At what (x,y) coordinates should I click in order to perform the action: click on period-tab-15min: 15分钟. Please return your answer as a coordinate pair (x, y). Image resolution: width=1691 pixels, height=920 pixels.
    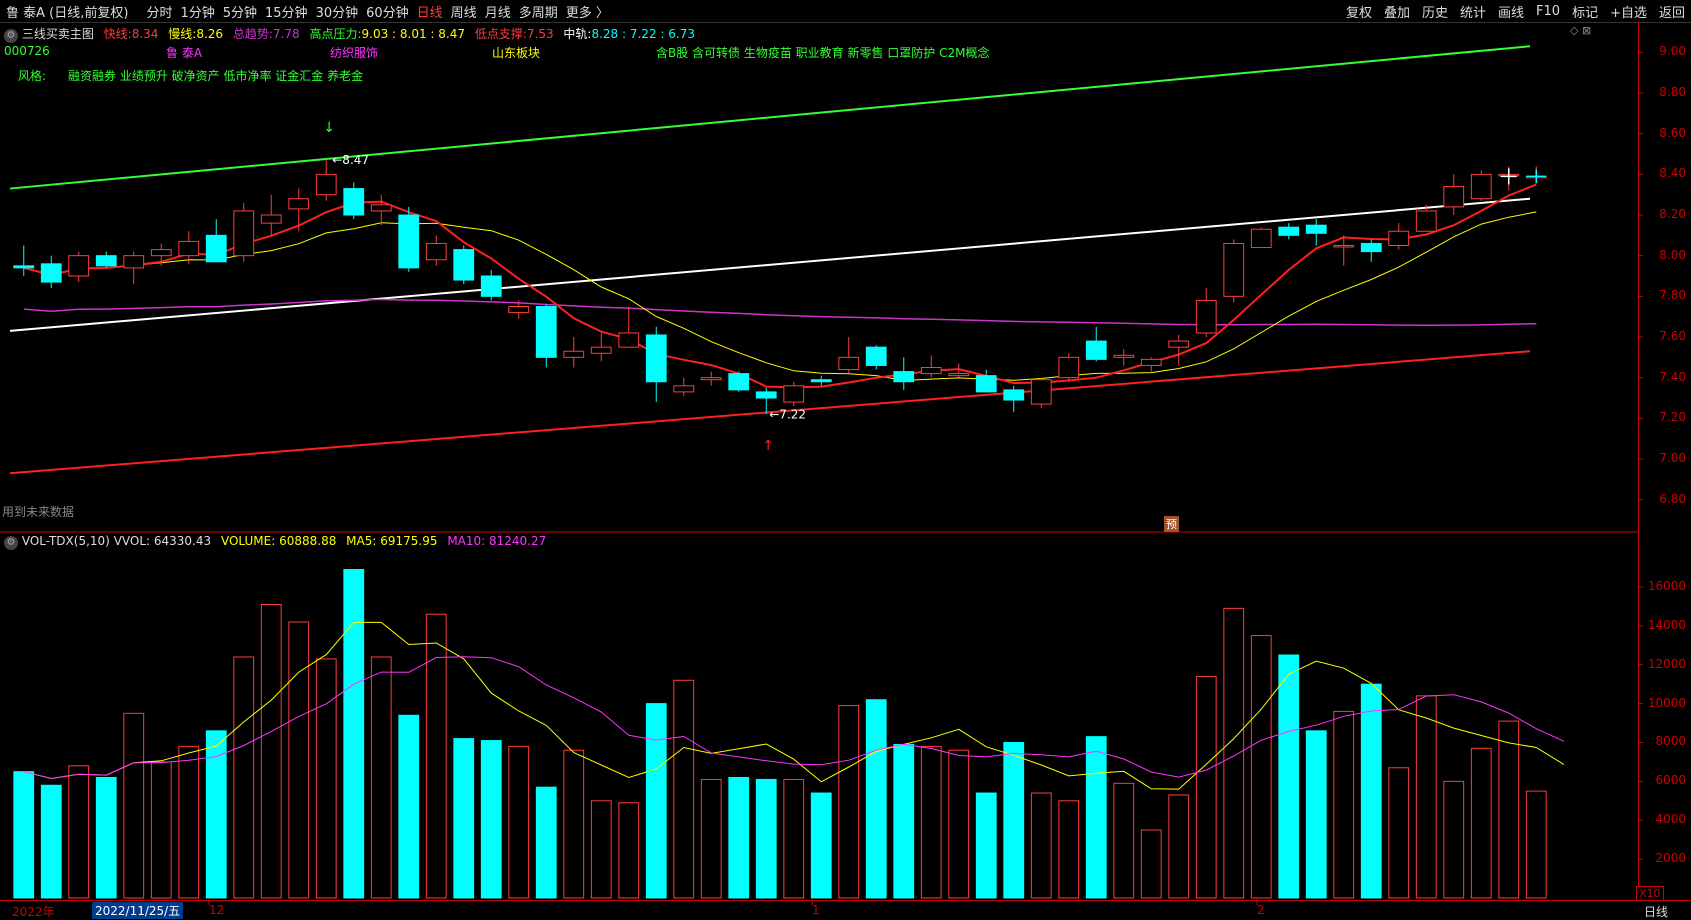
    Looking at the image, I should click on (286, 13).